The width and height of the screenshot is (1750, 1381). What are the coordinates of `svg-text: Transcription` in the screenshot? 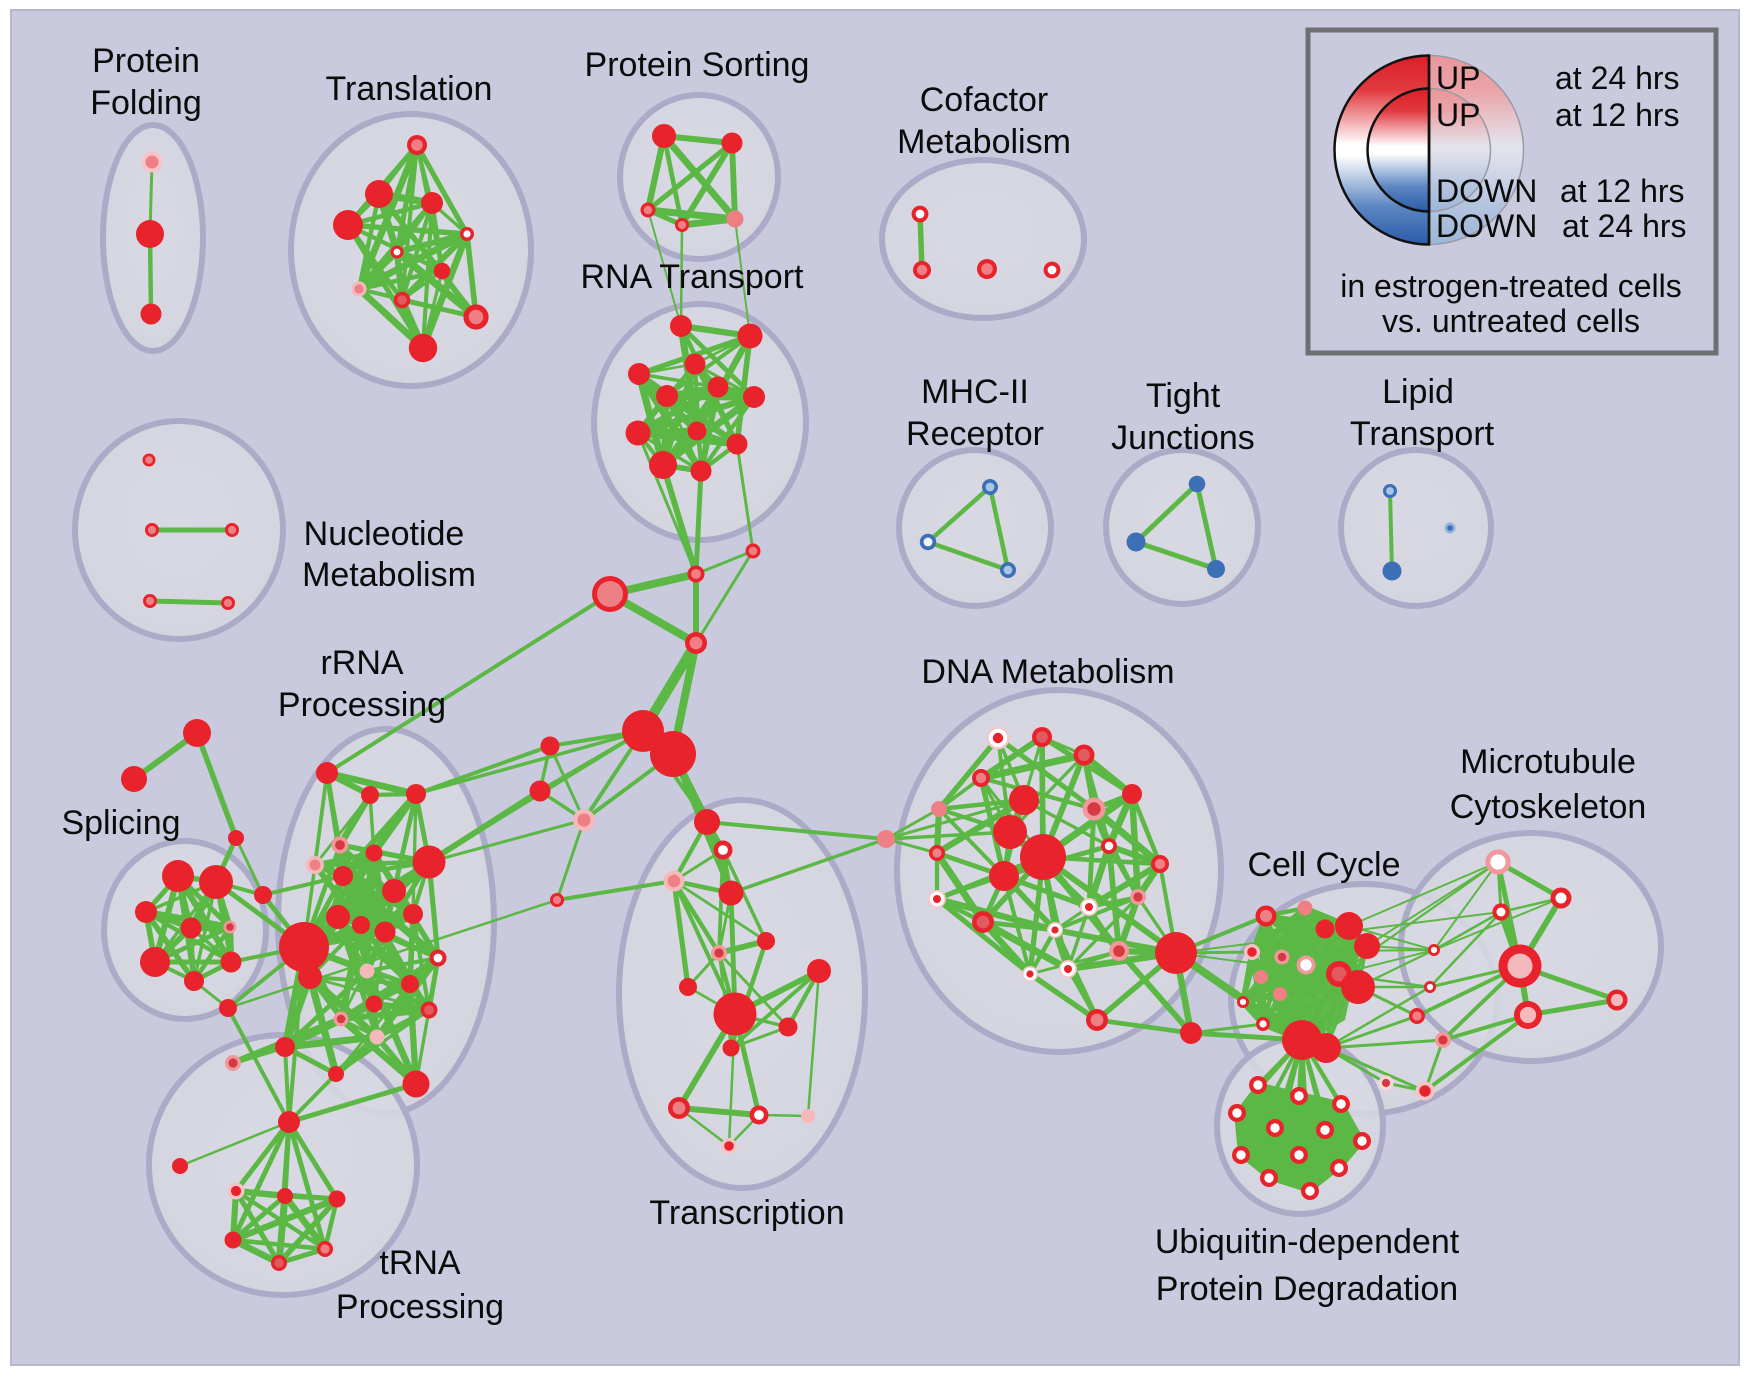 It's located at (746, 1213).